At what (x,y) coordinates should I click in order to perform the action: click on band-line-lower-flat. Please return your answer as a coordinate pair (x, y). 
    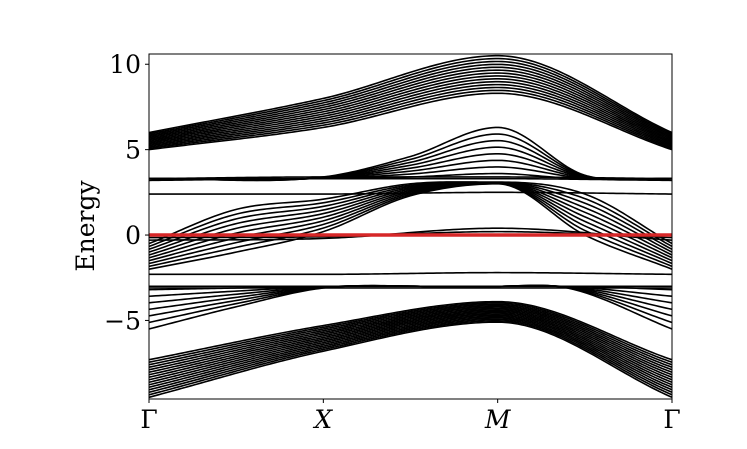
    Looking at the image, I should click on (410, 273).